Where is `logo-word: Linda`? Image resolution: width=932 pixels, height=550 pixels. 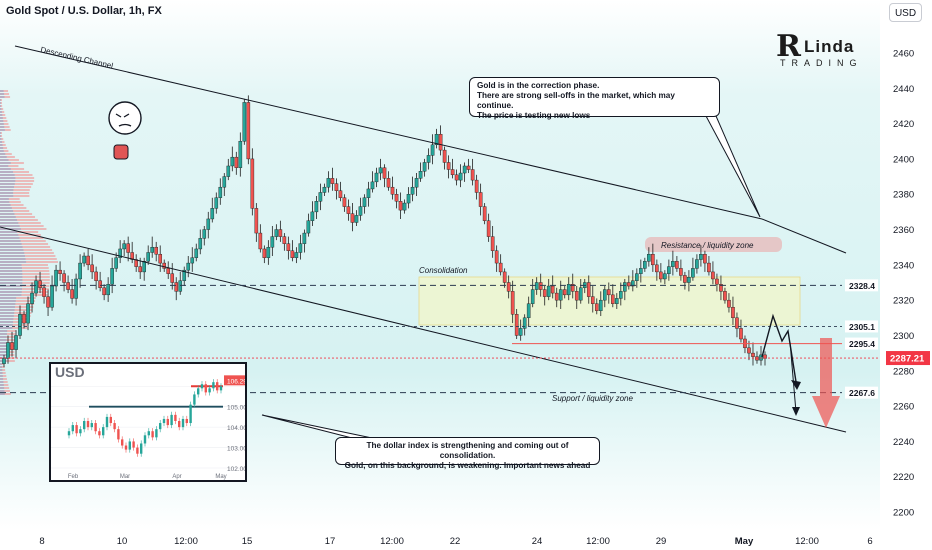
logo-word: Linda is located at coordinates (829, 46).